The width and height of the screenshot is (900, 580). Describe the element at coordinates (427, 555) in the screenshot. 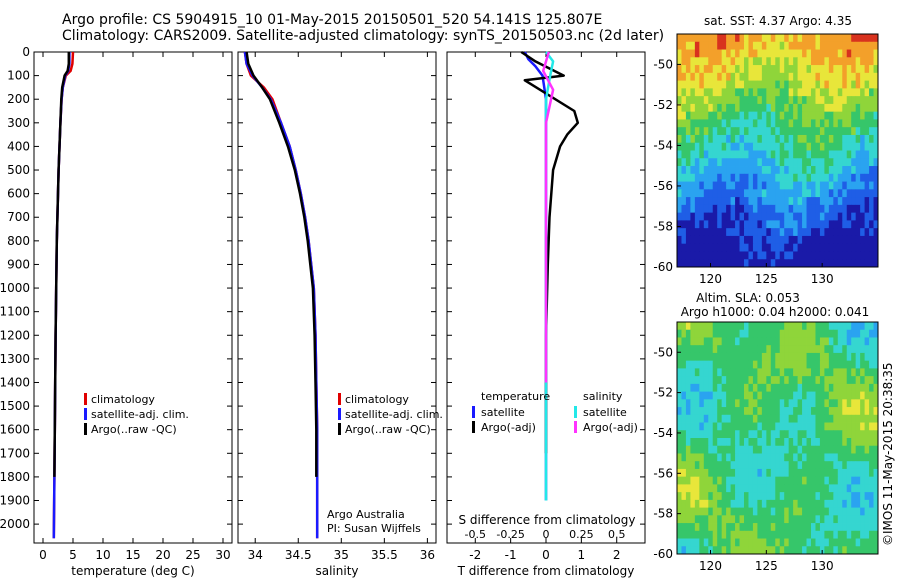

I see `x-tick-label: 36` at that location.